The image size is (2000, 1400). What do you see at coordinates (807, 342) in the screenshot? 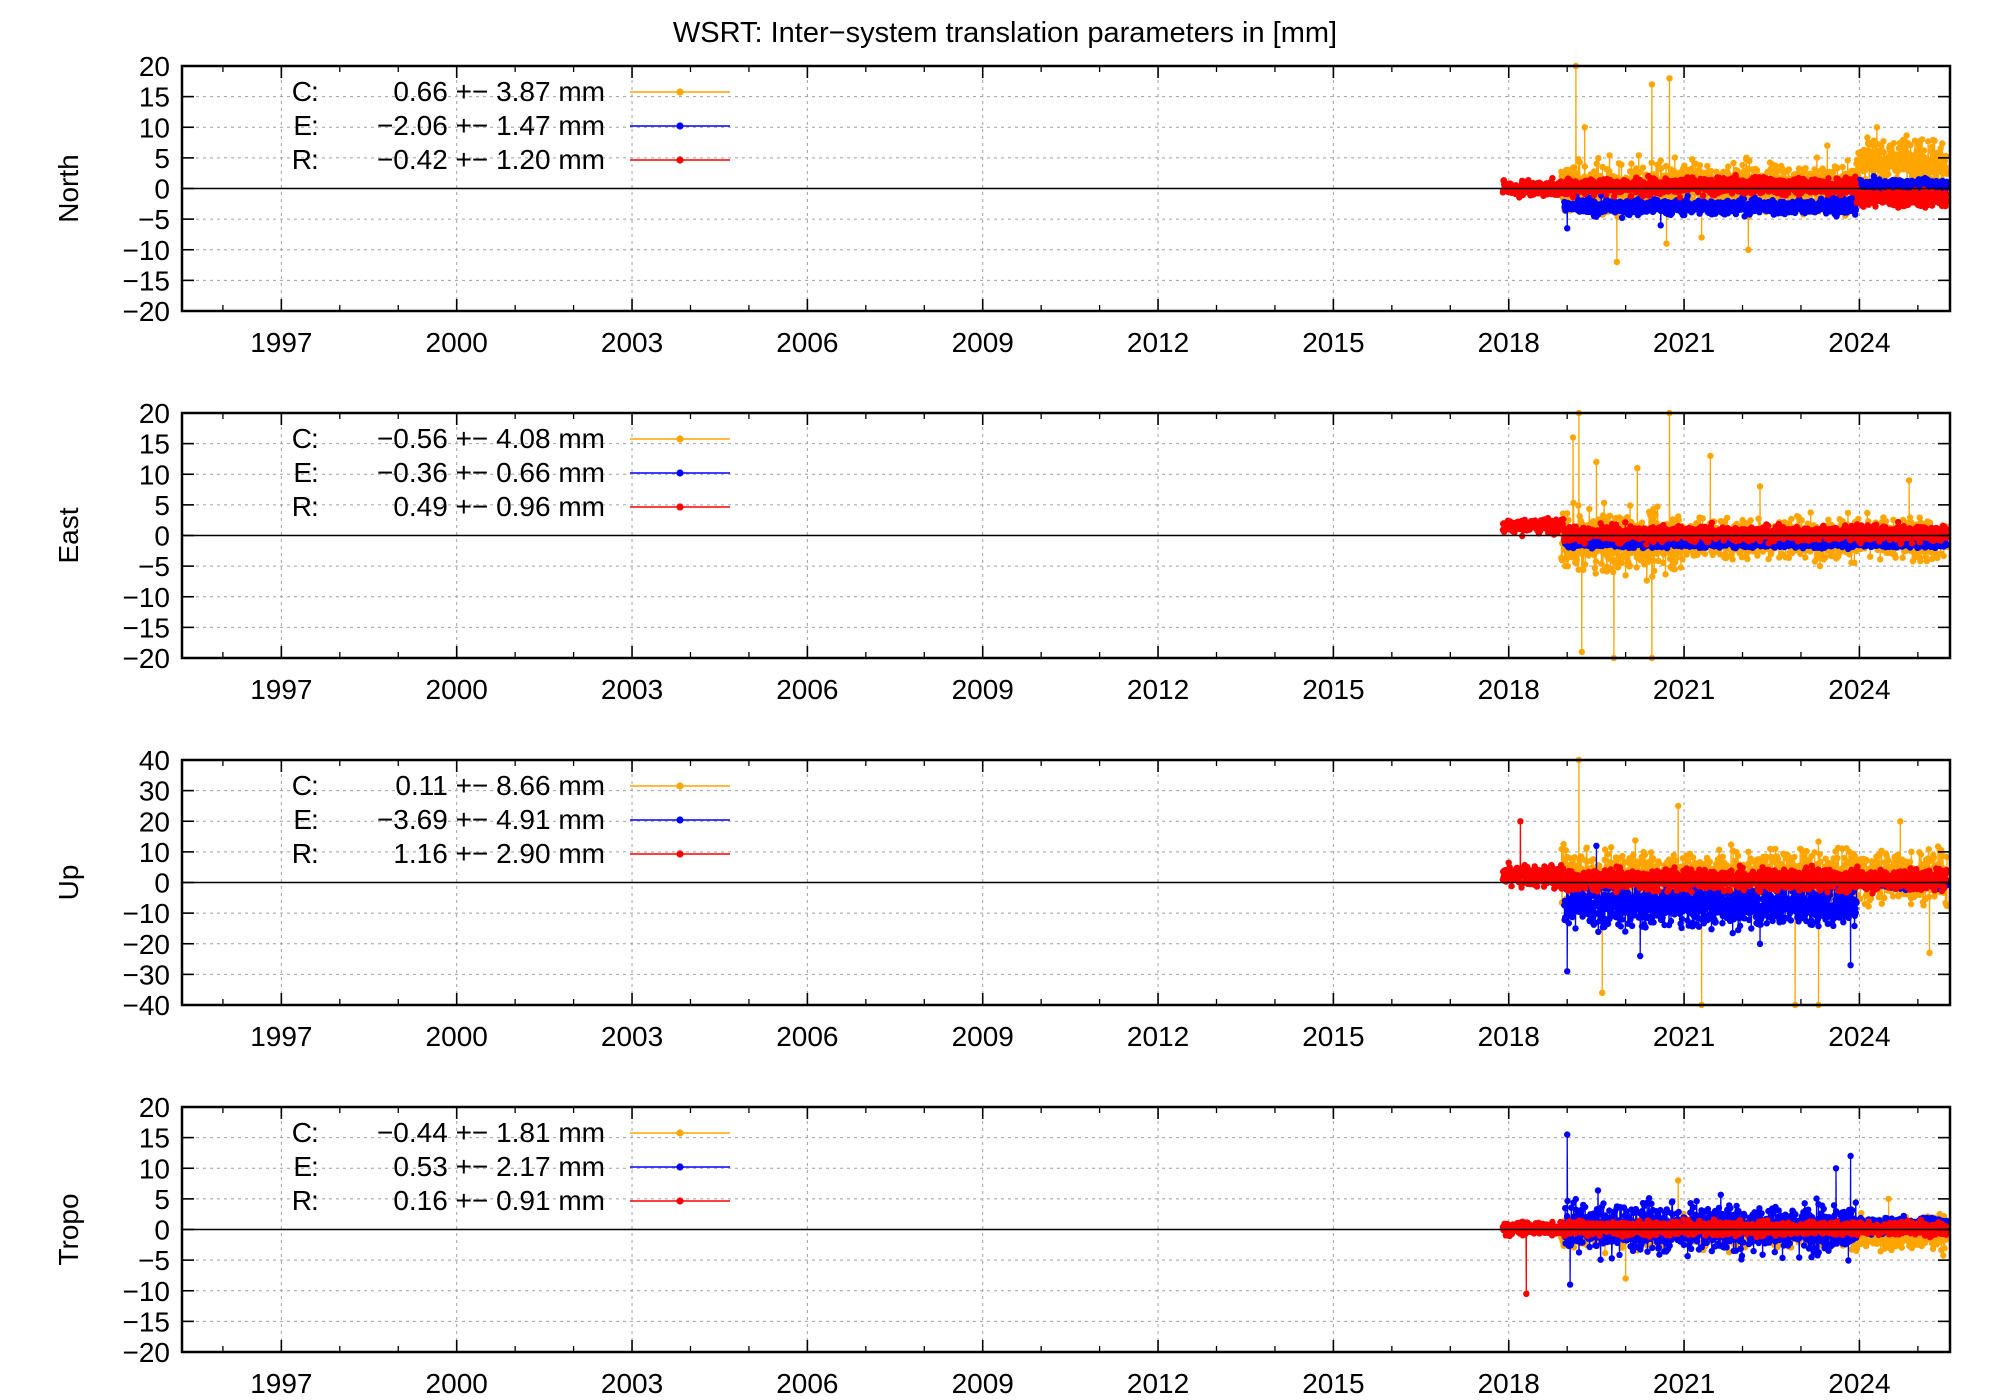
I see `x-tick-label: 2006` at bounding box center [807, 342].